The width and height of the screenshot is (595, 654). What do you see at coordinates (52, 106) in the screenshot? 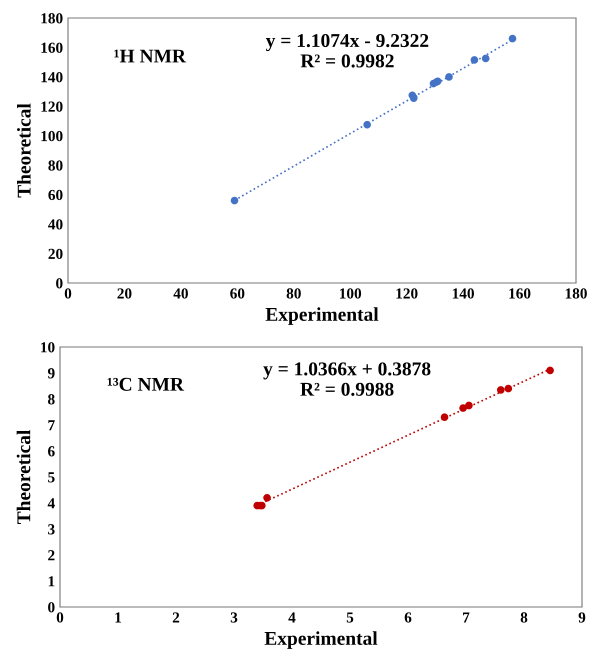
I see `y-tick-label: 120` at bounding box center [52, 106].